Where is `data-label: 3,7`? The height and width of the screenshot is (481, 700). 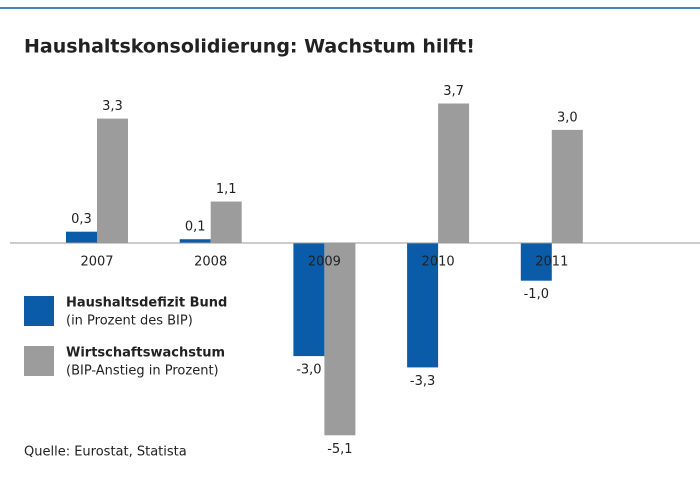
data-label: 3,7 is located at coordinates (453, 91).